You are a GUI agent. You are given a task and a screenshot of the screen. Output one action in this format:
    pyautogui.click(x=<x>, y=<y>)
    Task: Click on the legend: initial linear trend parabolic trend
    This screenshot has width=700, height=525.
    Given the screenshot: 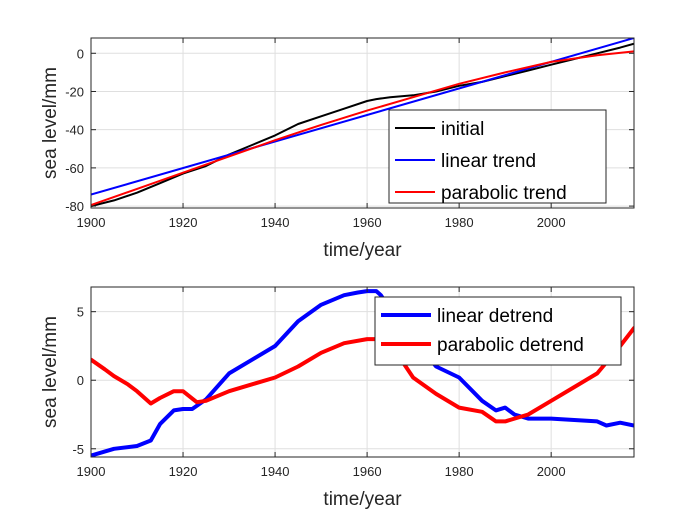 What is the action you would take?
    pyautogui.click(x=497, y=156)
    